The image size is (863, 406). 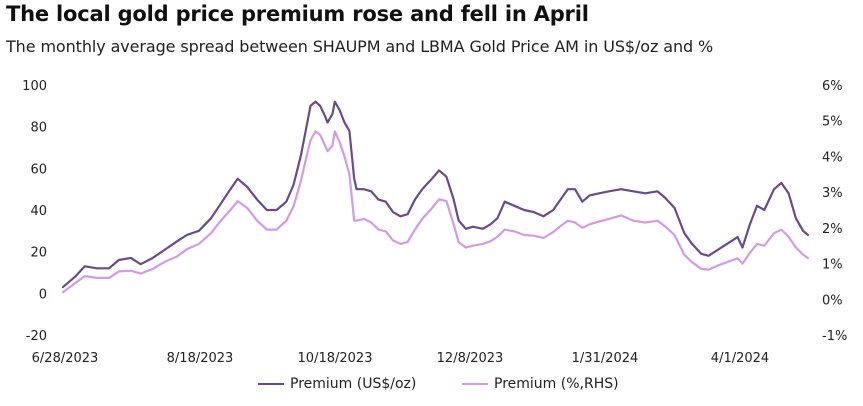 What do you see at coordinates (832, 265) in the screenshot?
I see `y-right-tick-label: 1%` at bounding box center [832, 265].